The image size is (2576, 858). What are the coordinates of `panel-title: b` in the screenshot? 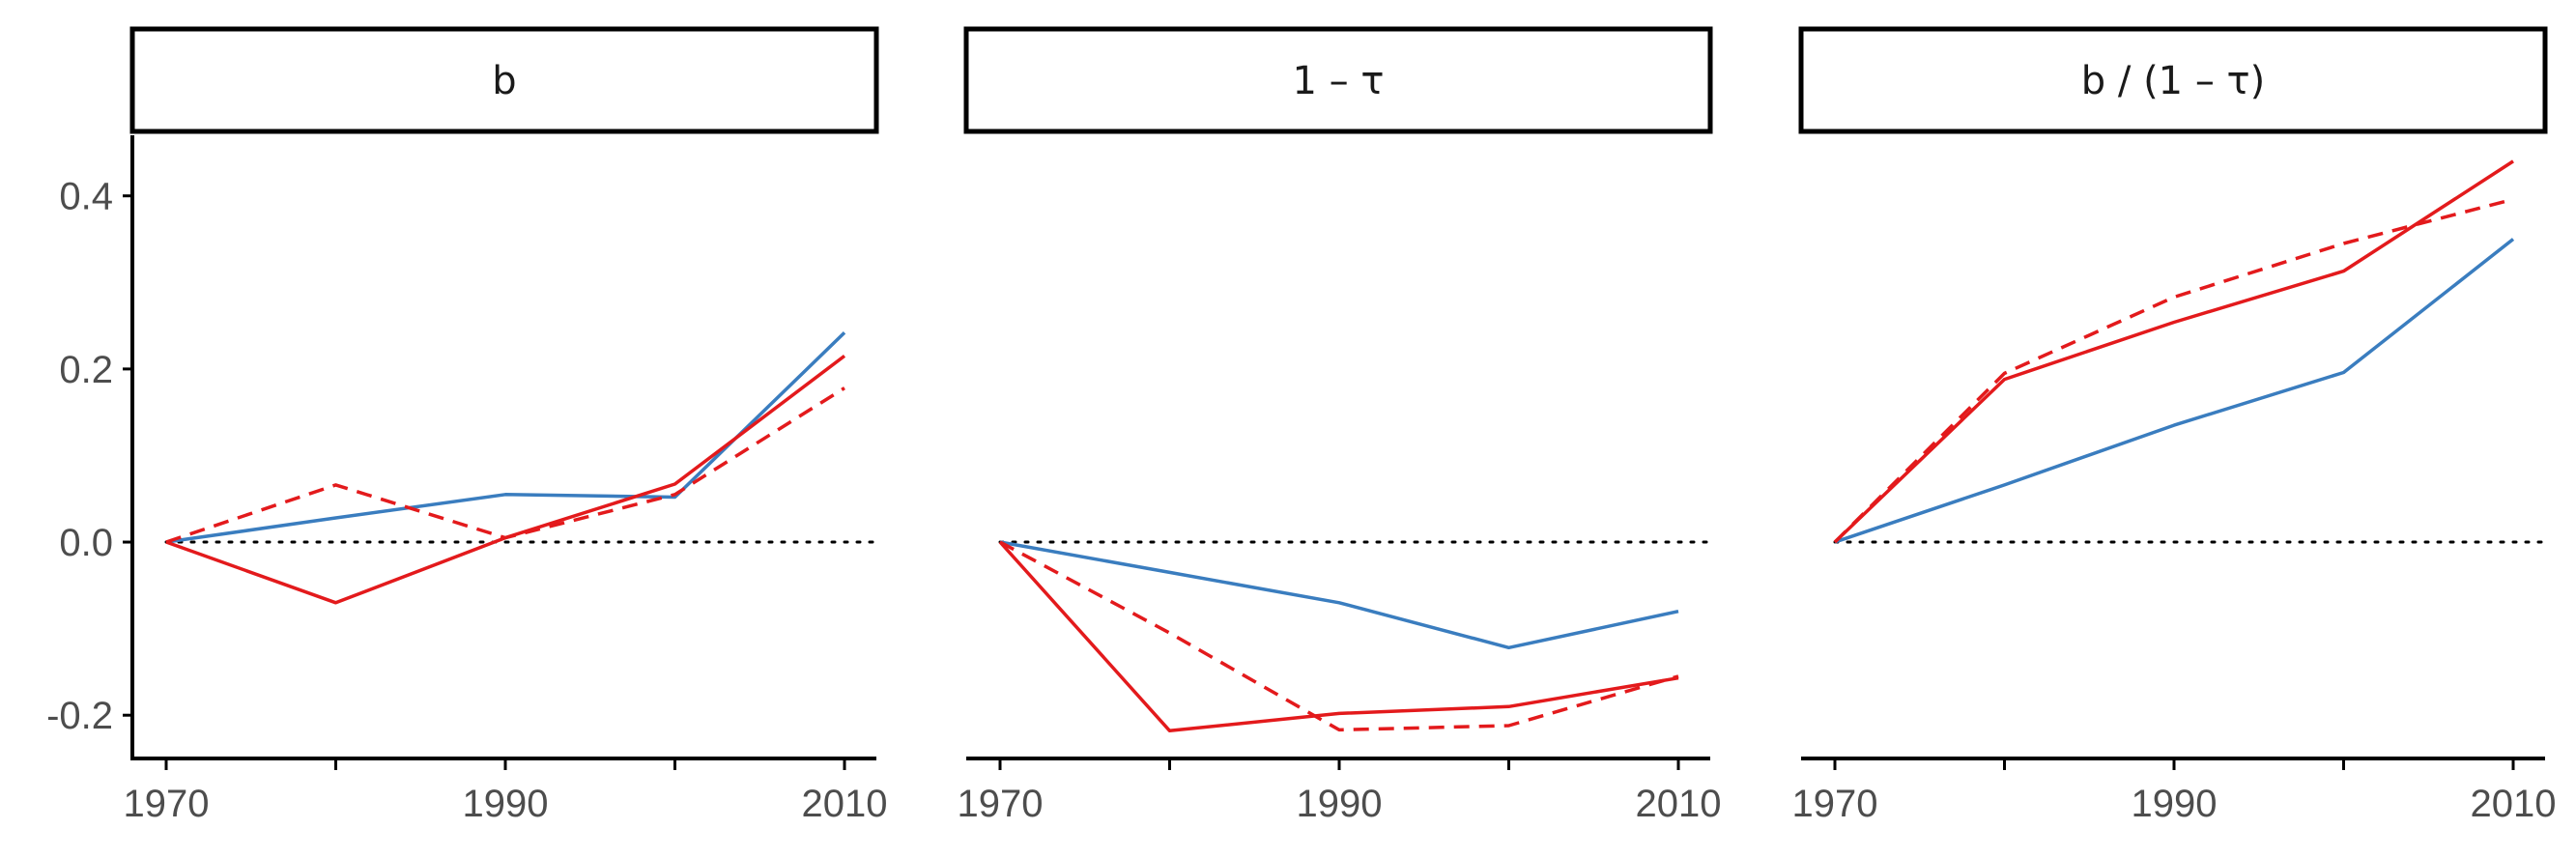 It's located at (504, 81).